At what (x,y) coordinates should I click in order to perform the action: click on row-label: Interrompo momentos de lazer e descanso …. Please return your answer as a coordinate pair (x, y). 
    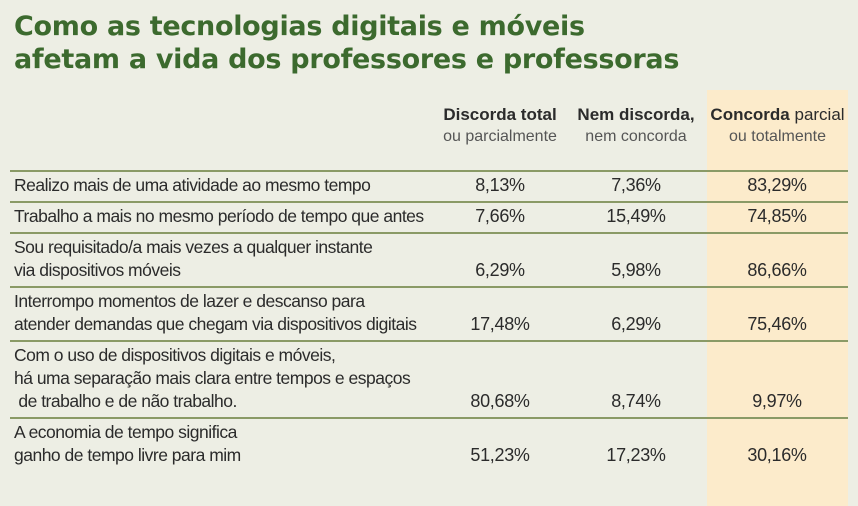
    Looking at the image, I should click on (215, 312).